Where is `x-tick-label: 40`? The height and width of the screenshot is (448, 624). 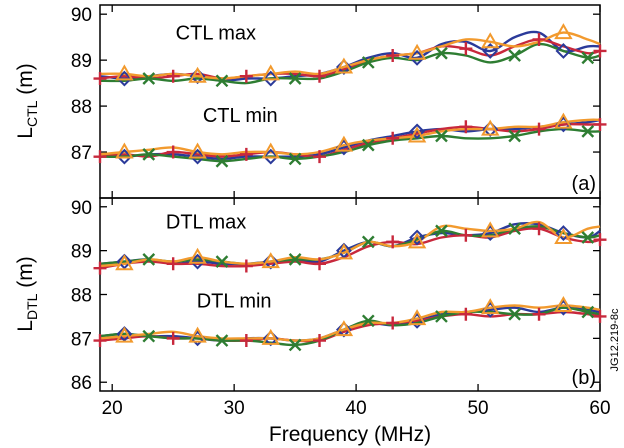
x-tick-label: 40 is located at coordinates (356, 408).